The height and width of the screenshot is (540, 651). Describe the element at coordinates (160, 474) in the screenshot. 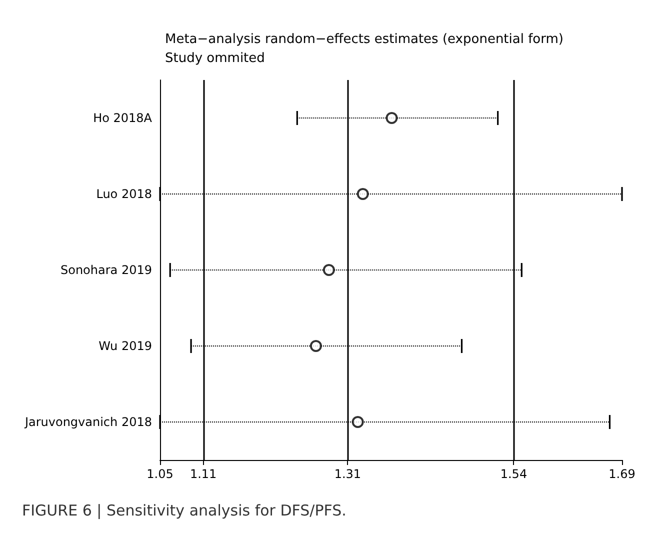

I see `x-tick-label: 1.05` at that location.